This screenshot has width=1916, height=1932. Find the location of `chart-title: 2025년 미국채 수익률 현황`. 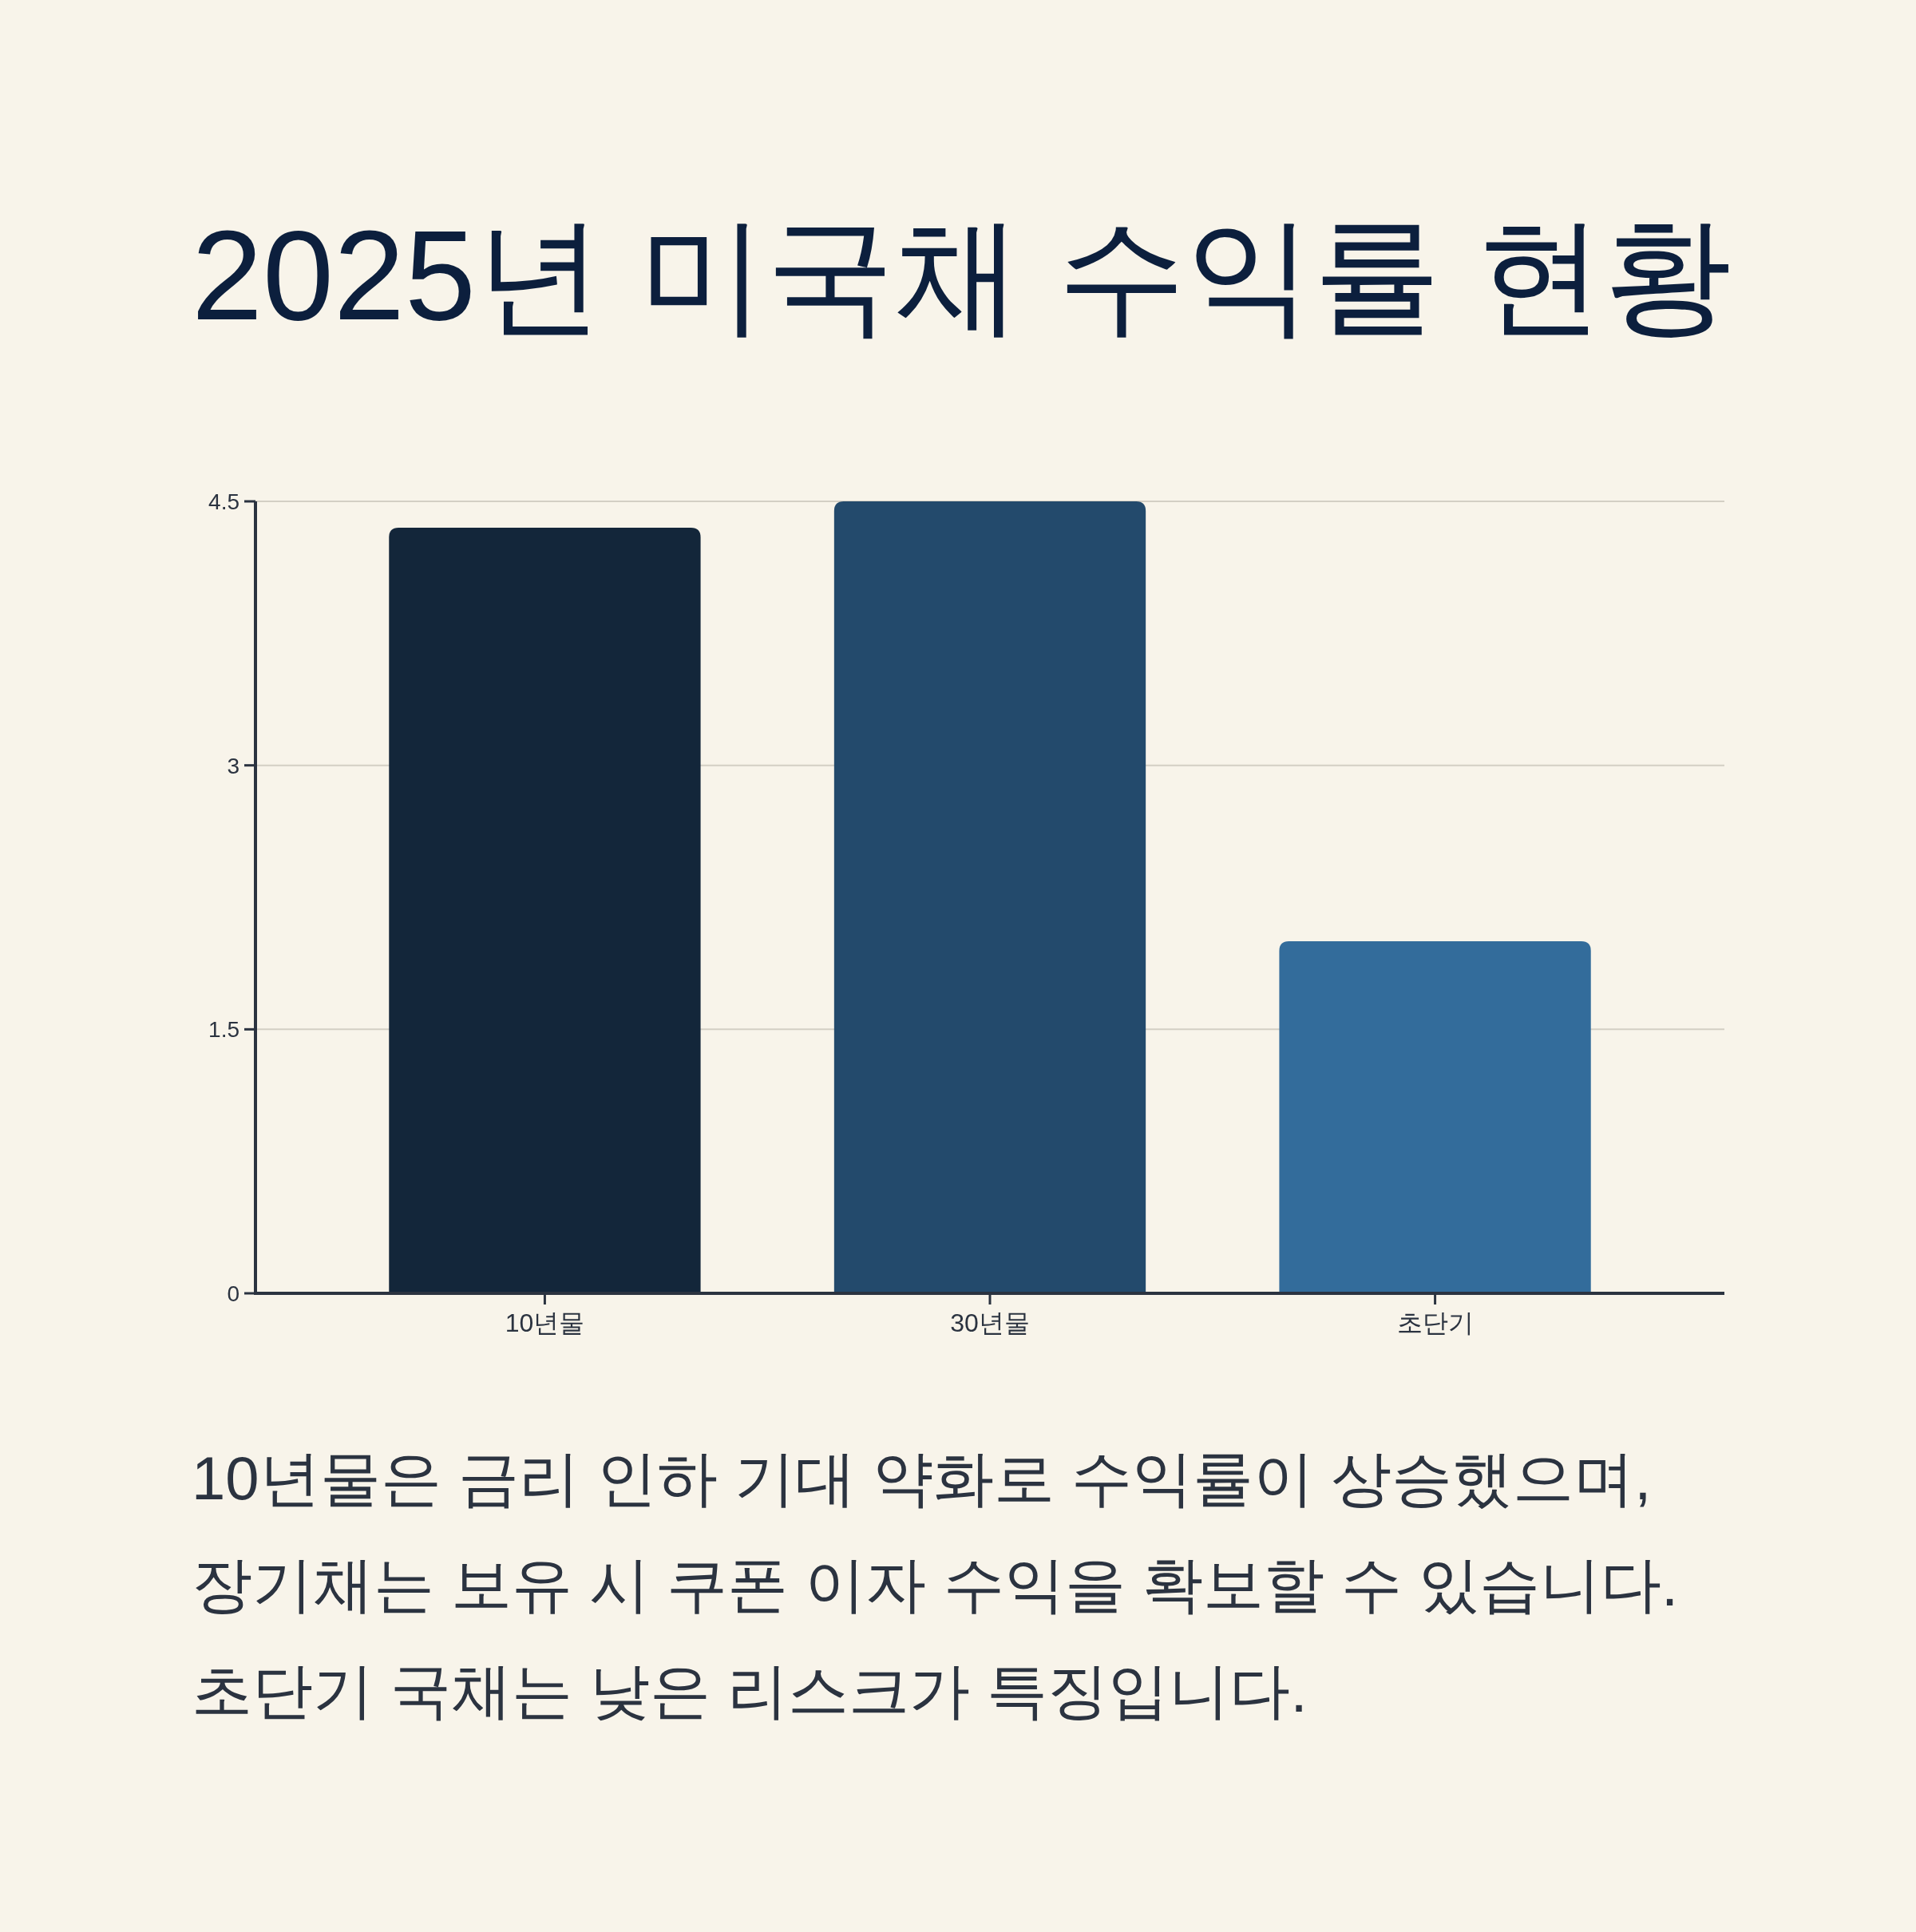

chart-title: 2025년 미국채 수익률 현황 is located at coordinates (962, 275).